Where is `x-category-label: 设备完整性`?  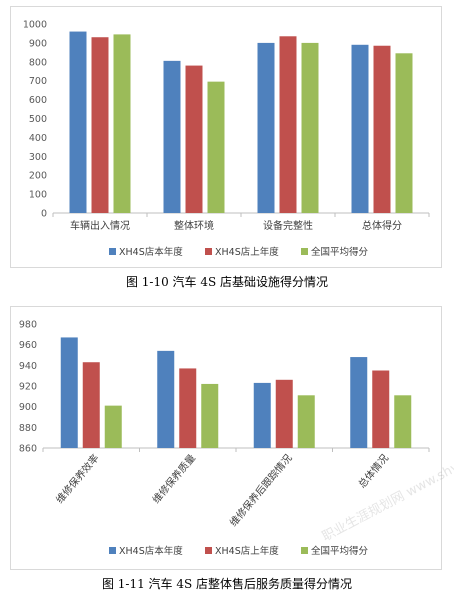
x-category-label: 设备完整性 is located at coordinates (288, 225).